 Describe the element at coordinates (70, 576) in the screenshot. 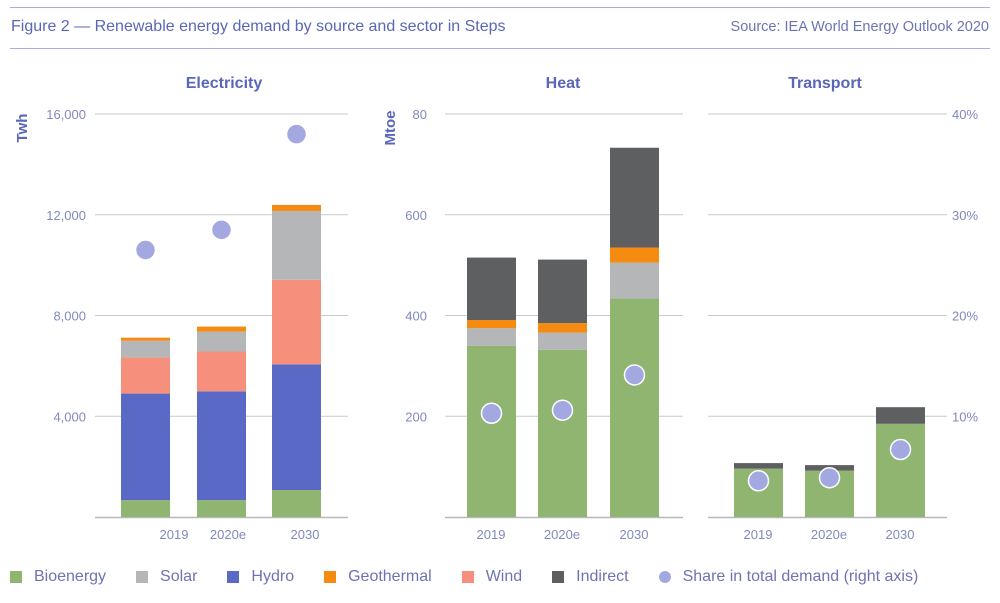

I see `legend-label: Bioenergy` at that location.